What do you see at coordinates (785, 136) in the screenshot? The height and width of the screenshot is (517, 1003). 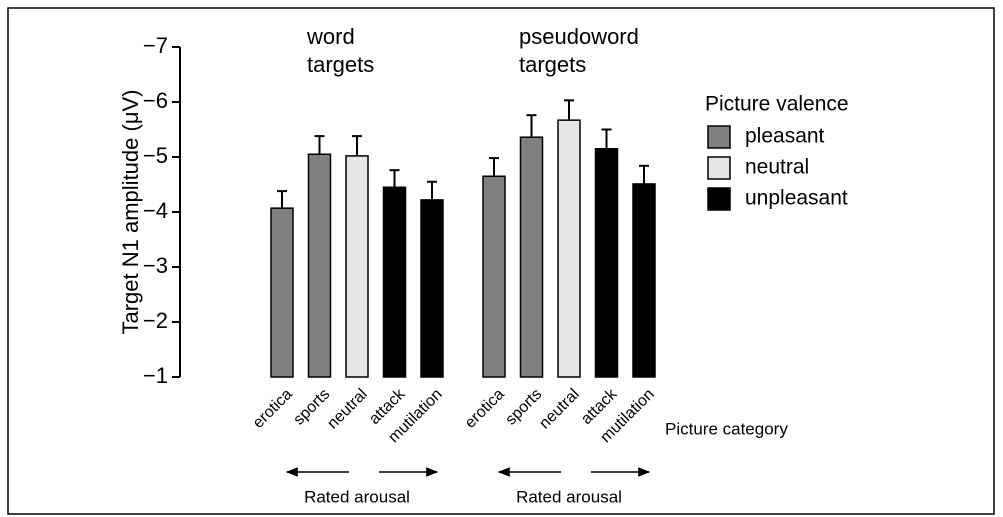 I see `legend-label: pleasant` at bounding box center [785, 136].